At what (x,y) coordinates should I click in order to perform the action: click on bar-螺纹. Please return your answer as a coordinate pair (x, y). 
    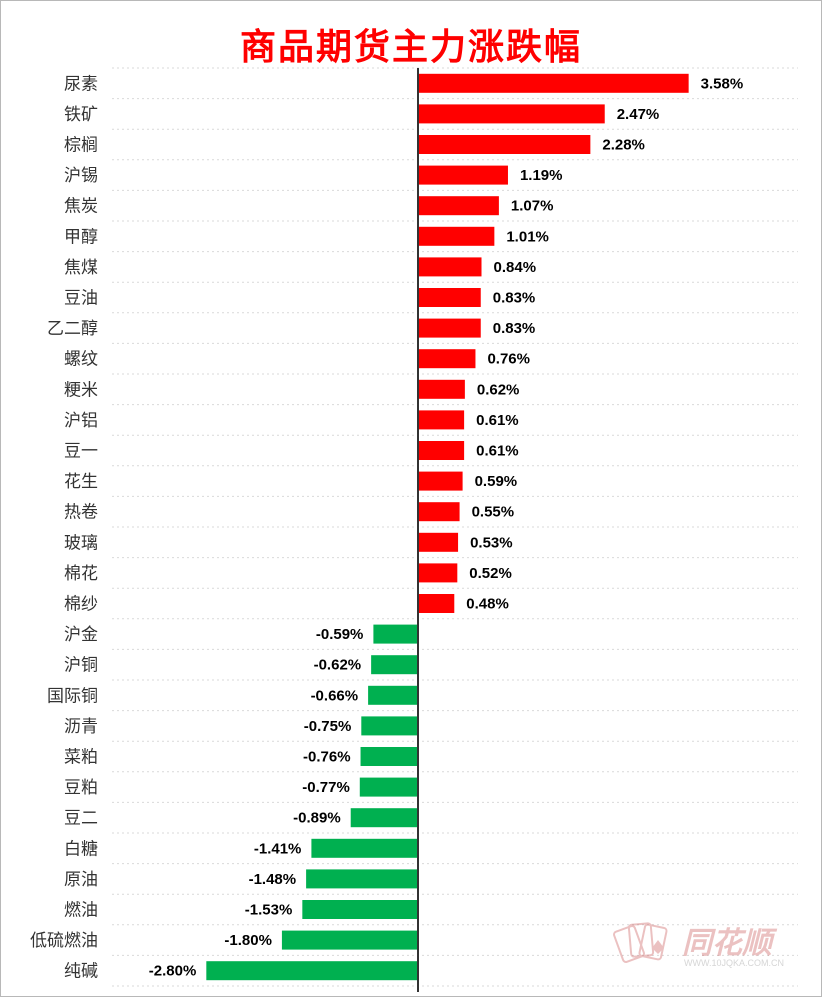
    Looking at the image, I should click on (447, 359).